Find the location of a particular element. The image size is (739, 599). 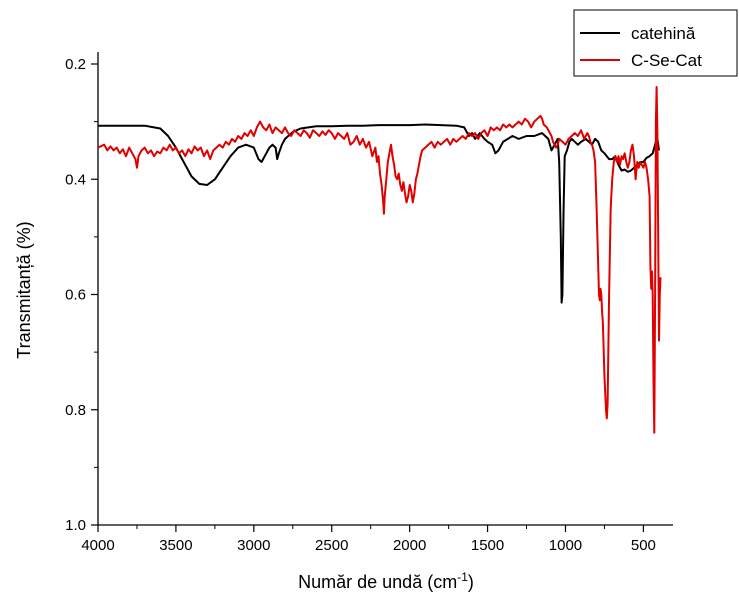

x-tick-label: 3500 is located at coordinates (175, 545).